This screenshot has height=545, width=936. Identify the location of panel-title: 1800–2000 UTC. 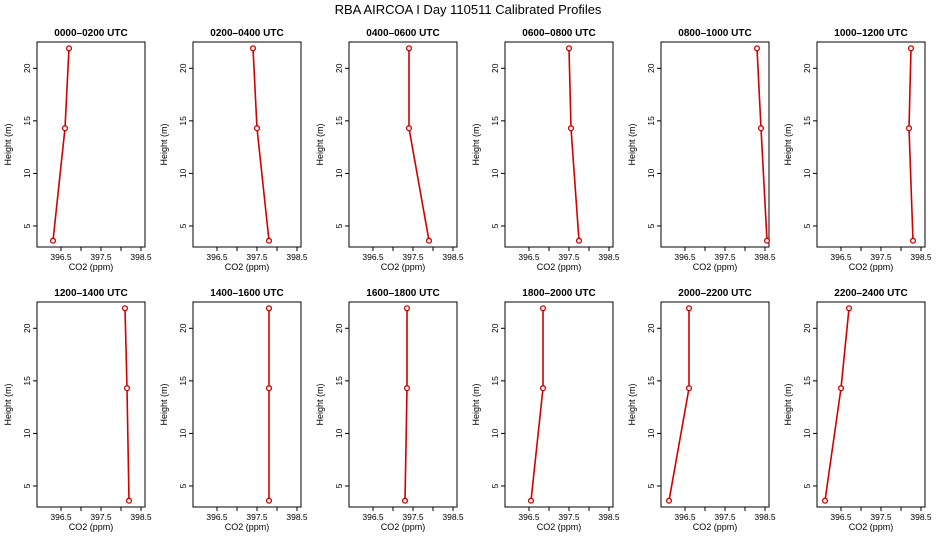
(558, 293).